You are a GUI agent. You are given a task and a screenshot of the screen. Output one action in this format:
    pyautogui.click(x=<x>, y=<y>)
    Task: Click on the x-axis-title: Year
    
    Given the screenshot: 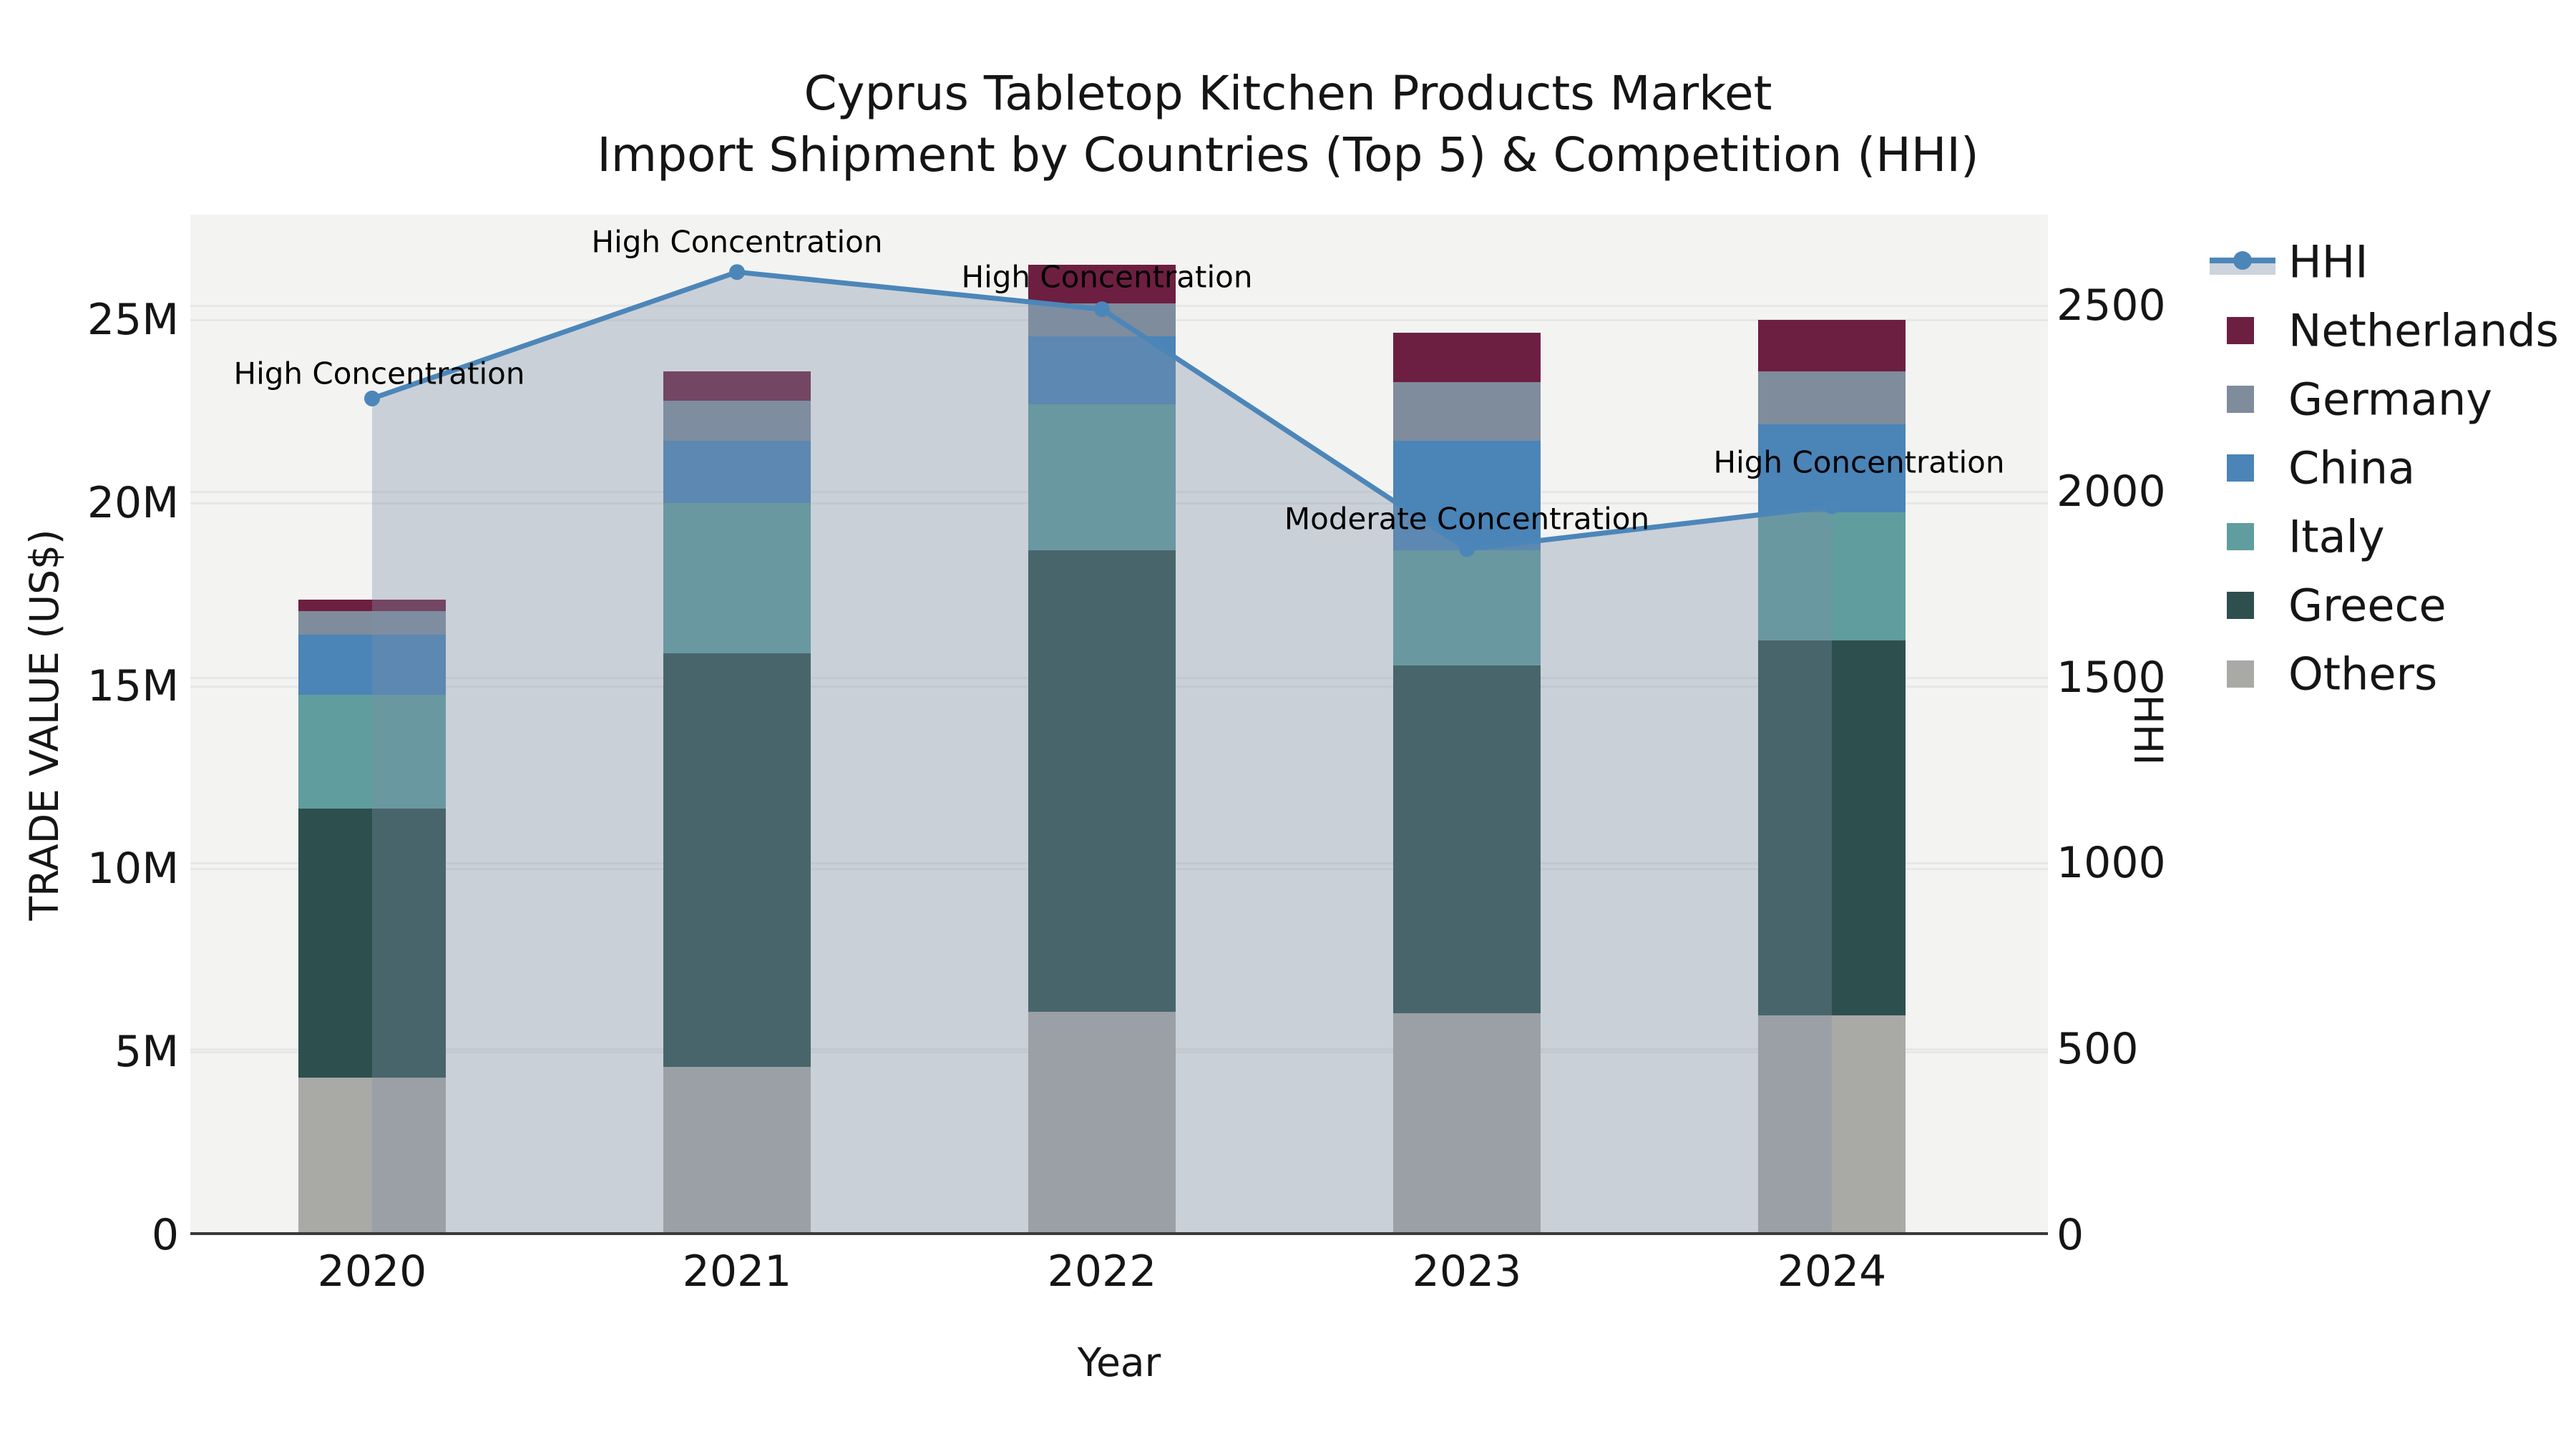 What is the action you would take?
    pyautogui.click(x=1119, y=1362)
    